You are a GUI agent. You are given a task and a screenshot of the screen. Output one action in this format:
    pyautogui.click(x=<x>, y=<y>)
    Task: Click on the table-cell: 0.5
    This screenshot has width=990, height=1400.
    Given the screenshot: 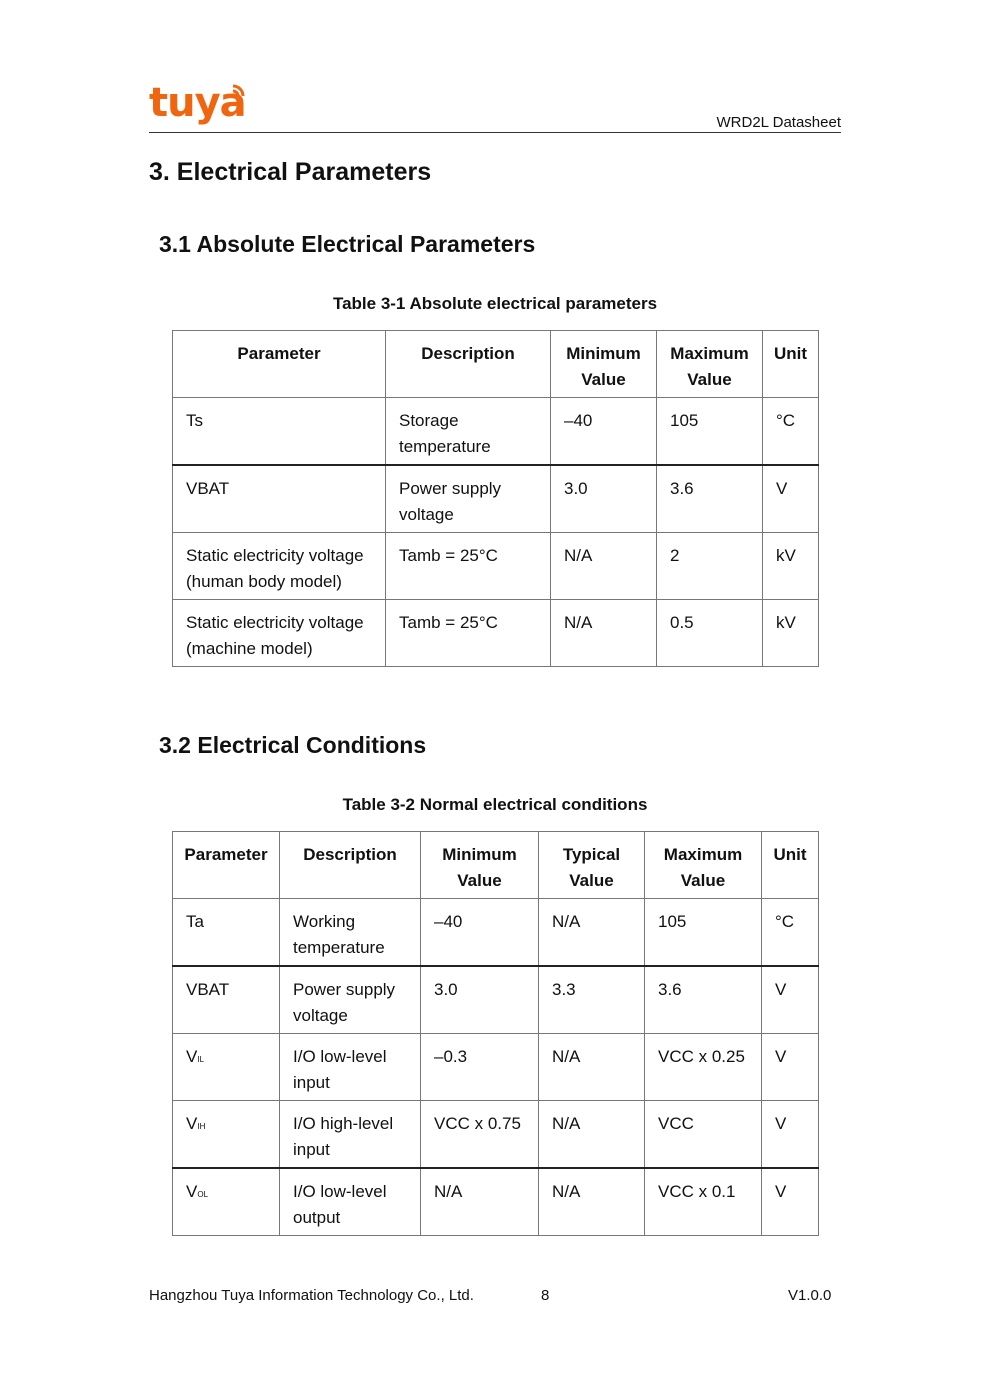 What is the action you would take?
    pyautogui.click(x=709, y=633)
    